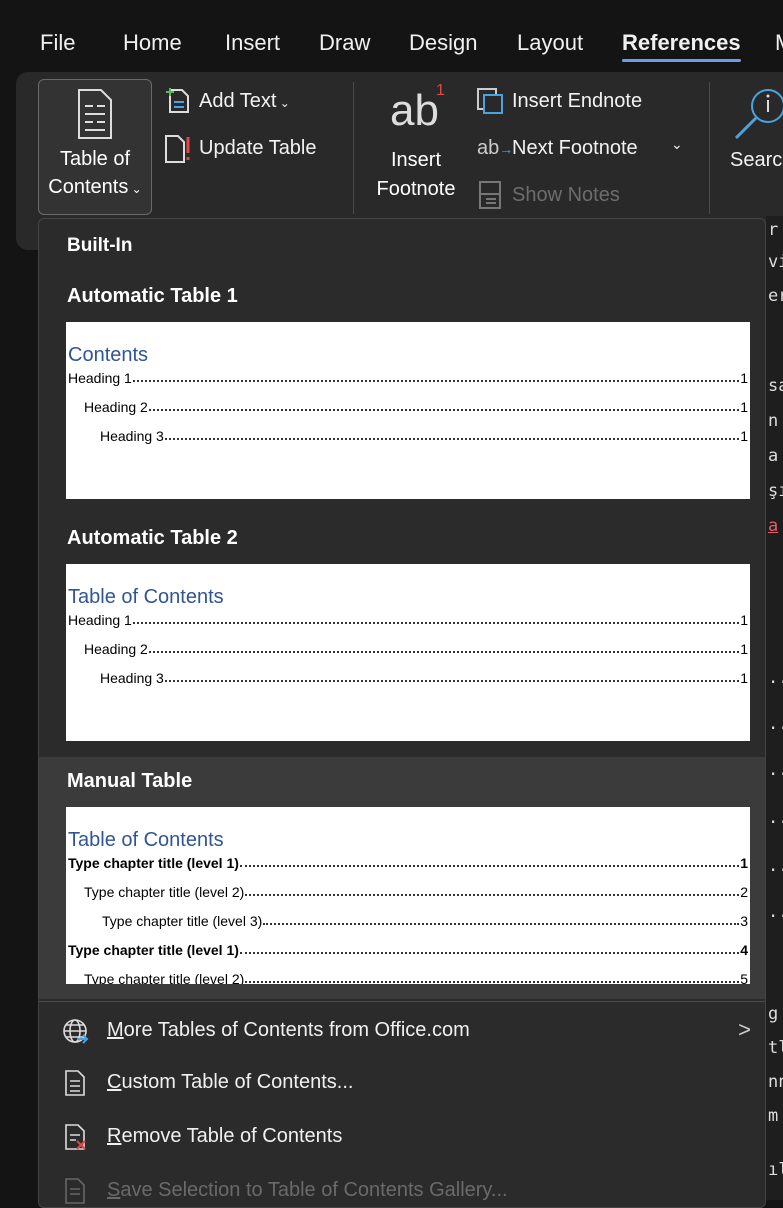 Image resolution: width=783 pixels, height=1208 pixels. Describe the element at coordinates (566, 195) in the screenshot. I see `show-notes-button: Show Notes` at that location.